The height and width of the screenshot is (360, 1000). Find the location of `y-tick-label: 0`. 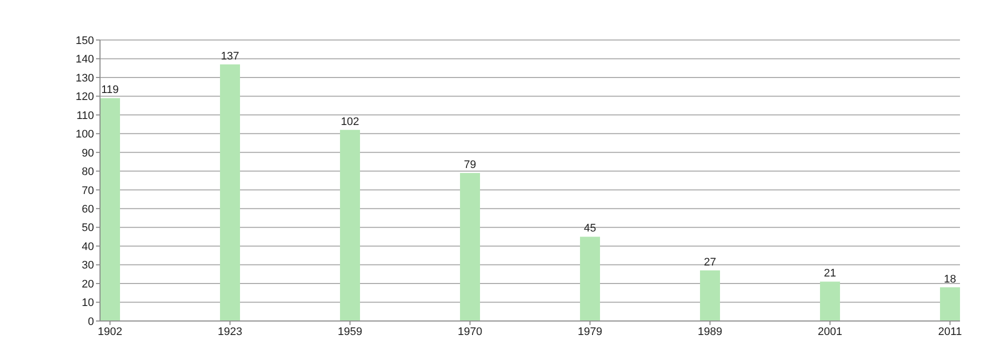

y-tick-label: 0 is located at coordinates (91, 322).